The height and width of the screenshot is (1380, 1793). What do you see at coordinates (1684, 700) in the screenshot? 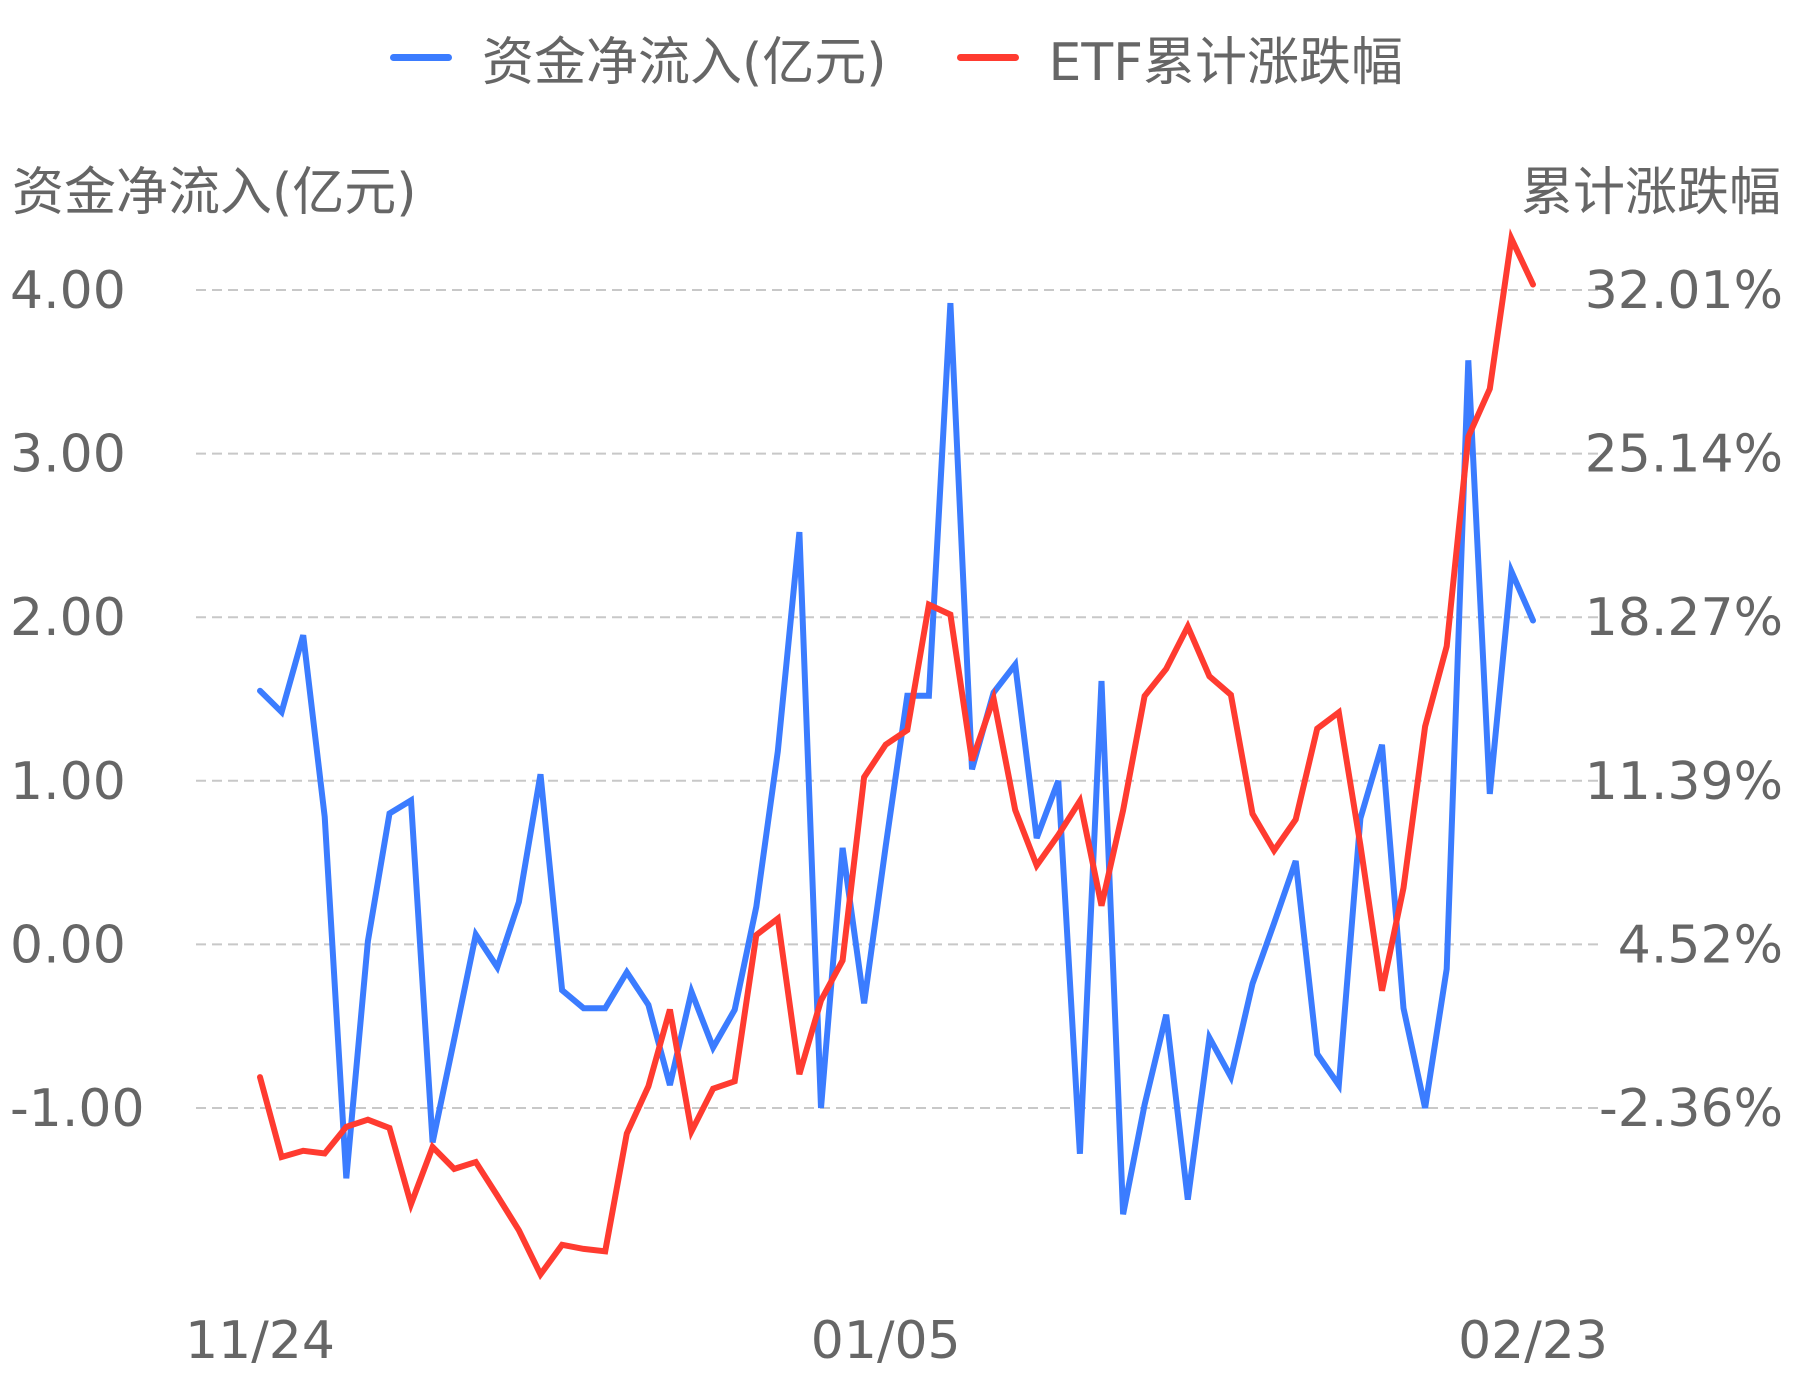
I see `right-axis-ticks: 32.01% 25.14% 18.27% 11.39% 4.52% -2.36%` at bounding box center [1684, 700].